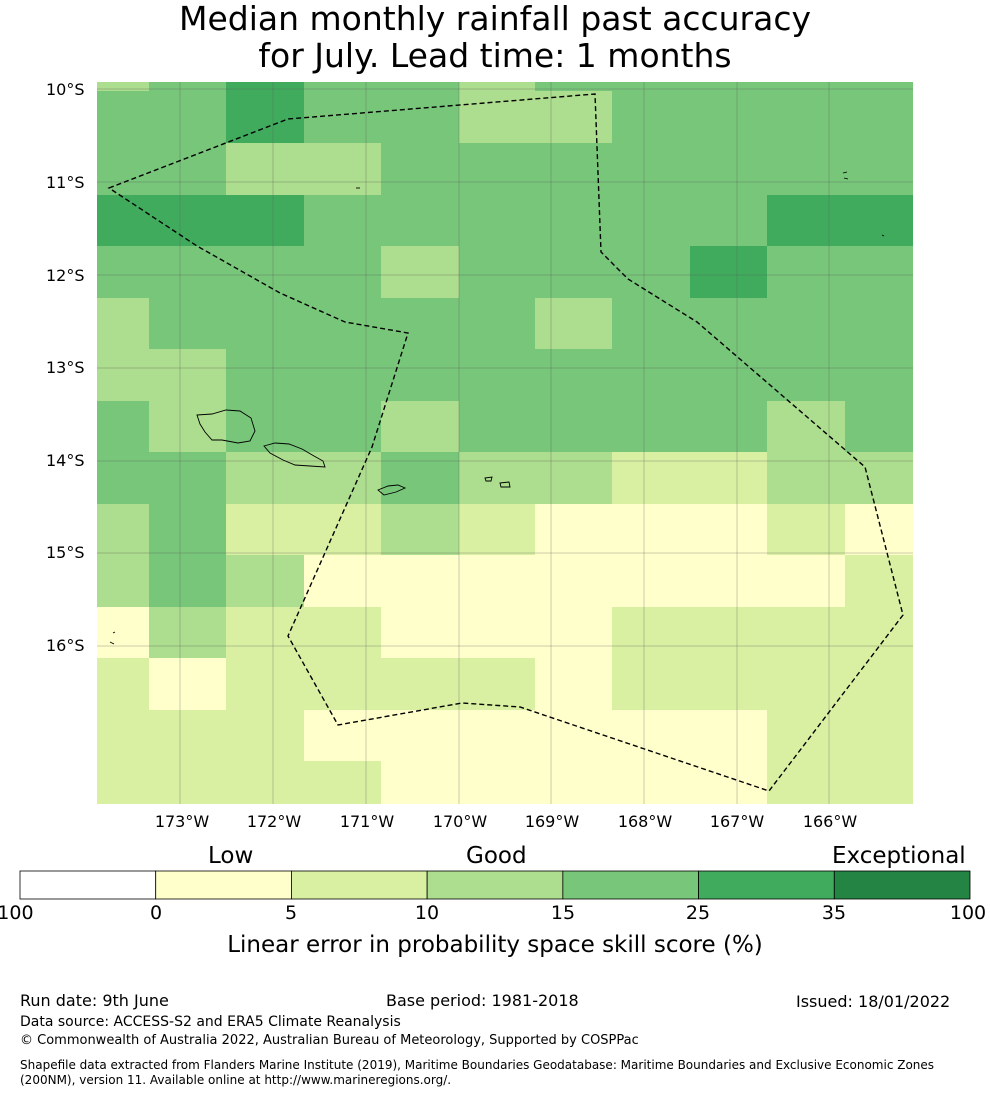 The height and width of the screenshot is (1095, 990). Describe the element at coordinates (65, 460) in the screenshot. I see `lat-label-14s: 14°S` at that location.